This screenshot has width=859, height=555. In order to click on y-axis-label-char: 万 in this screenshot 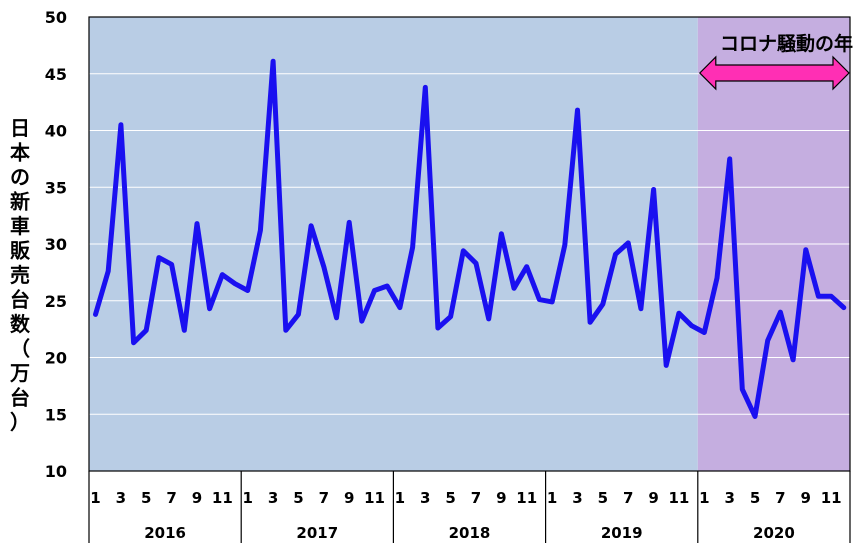, I will do `click(19, 373)`.